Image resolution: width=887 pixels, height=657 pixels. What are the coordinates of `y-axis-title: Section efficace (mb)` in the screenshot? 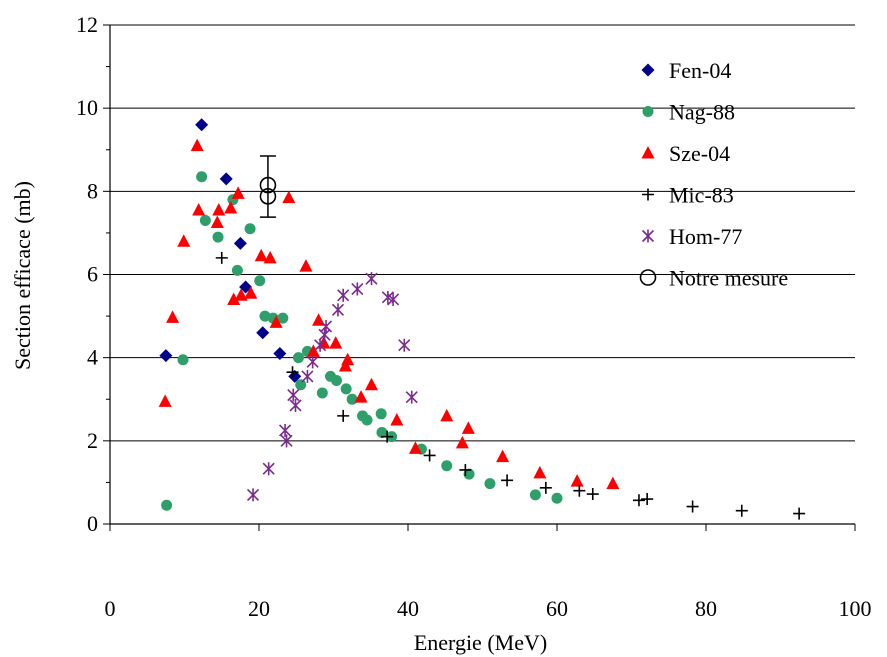 It's located at (22, 275).